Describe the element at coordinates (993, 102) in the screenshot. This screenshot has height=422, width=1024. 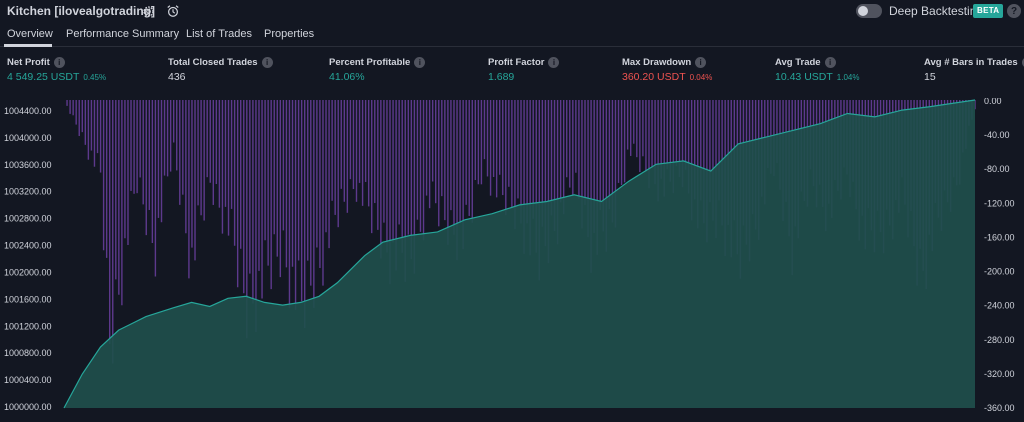
I see `right-axis-tick: 0.00` at that location.